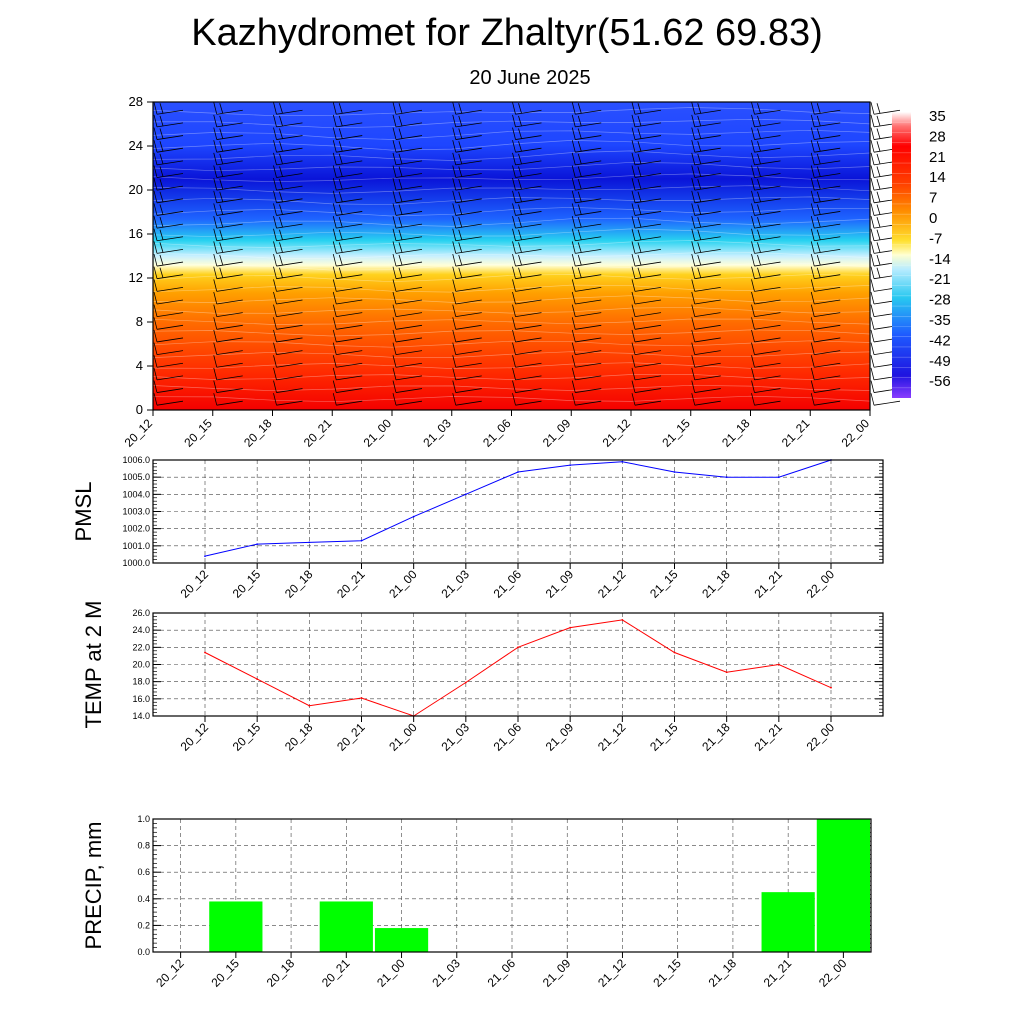 The image size is (1024, 1024). I want to click on y-tick-label: 28, so click(136, 101).